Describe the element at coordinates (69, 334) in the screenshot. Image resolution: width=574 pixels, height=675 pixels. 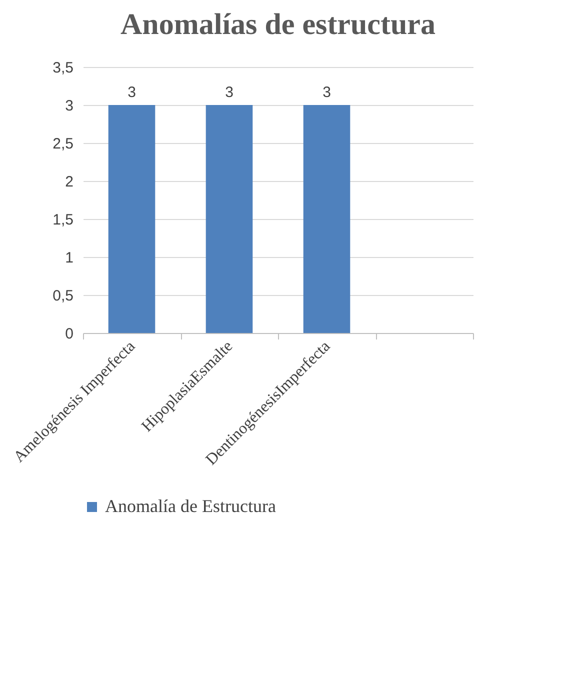
I see `y-tick-label: 0` at that location.